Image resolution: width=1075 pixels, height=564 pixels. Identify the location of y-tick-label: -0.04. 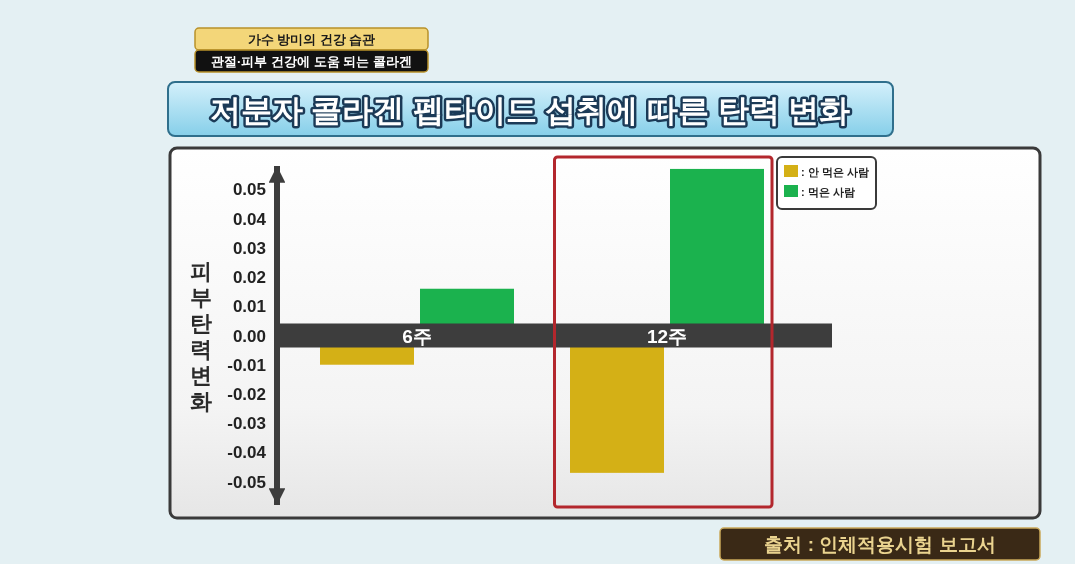
(246, 453).